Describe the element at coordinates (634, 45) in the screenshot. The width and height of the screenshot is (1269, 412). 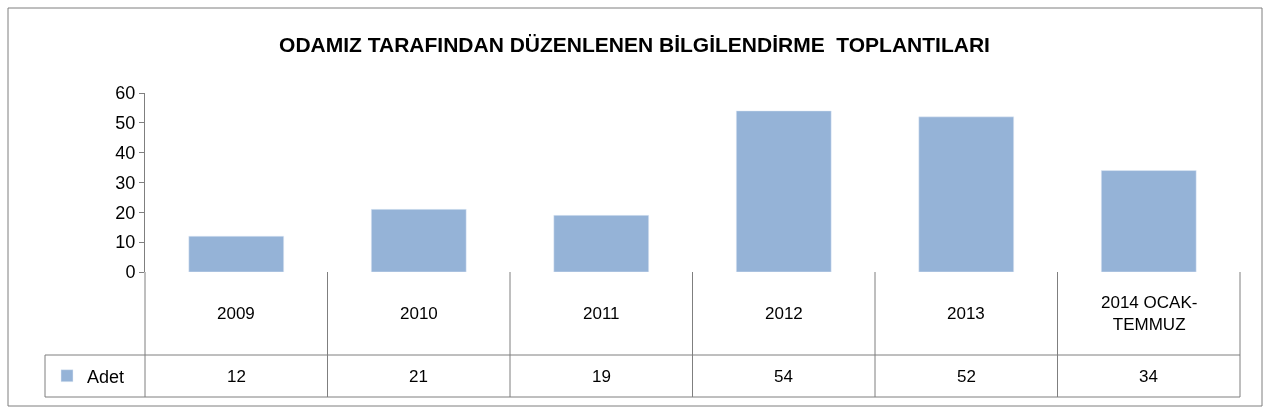
I see `chart-title: ODAMIZ TARAFINDAN DÜZENLENEN BİLGİLENDİRME TOPLANTILARI` at that location.